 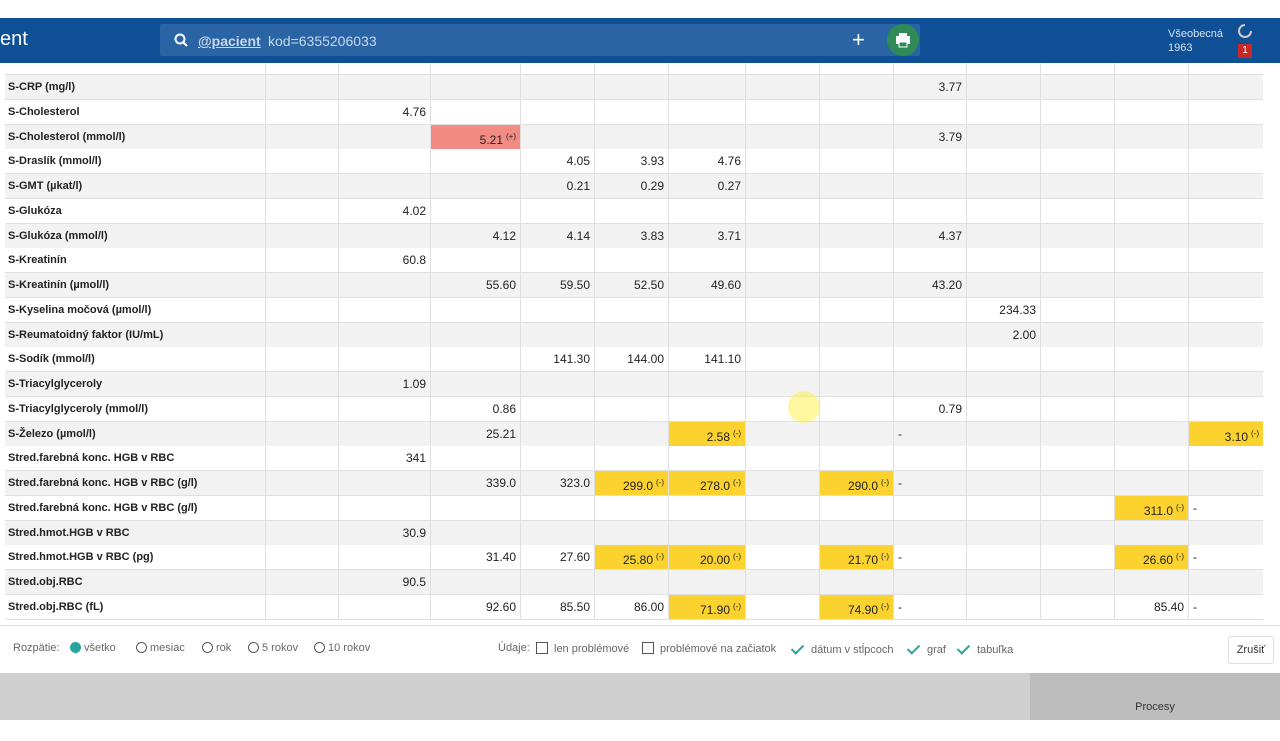 I want to click on cancel-button: Zrušiť, so click(x=1251, y=650).